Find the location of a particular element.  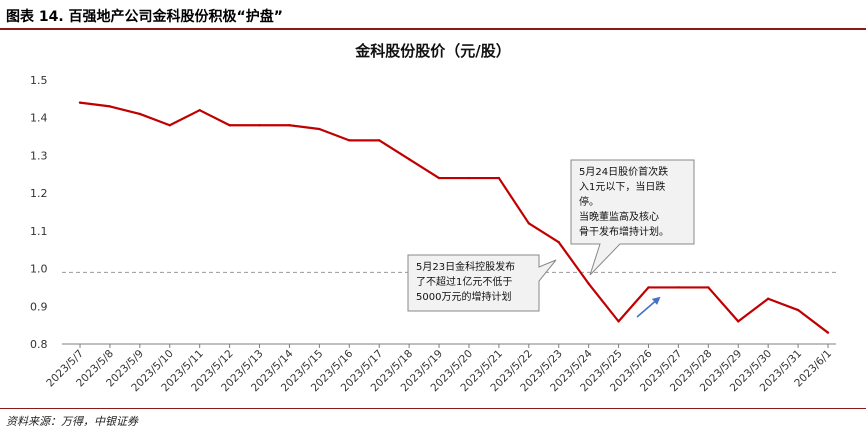

annotation-text-line: 入1元以下，当日跌 is located at coordinates (622, 186).